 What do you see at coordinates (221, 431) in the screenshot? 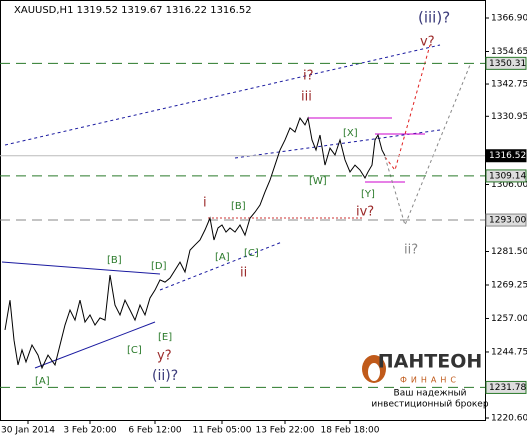
I see `x-tick-label: 11 Feb 05:00` at bounding box center [221, 431].